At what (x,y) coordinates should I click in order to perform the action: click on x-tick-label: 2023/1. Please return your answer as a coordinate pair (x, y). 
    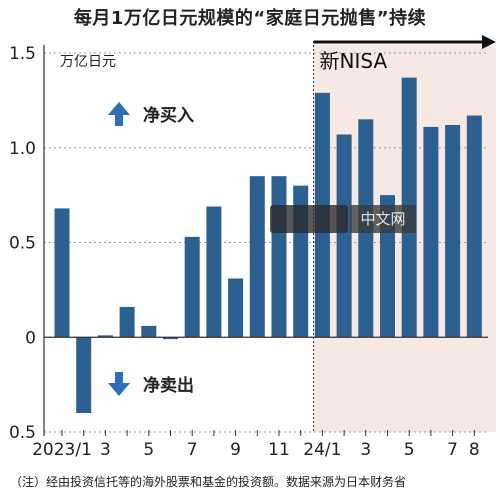
    Looking at the image, I should click on (62, 450).